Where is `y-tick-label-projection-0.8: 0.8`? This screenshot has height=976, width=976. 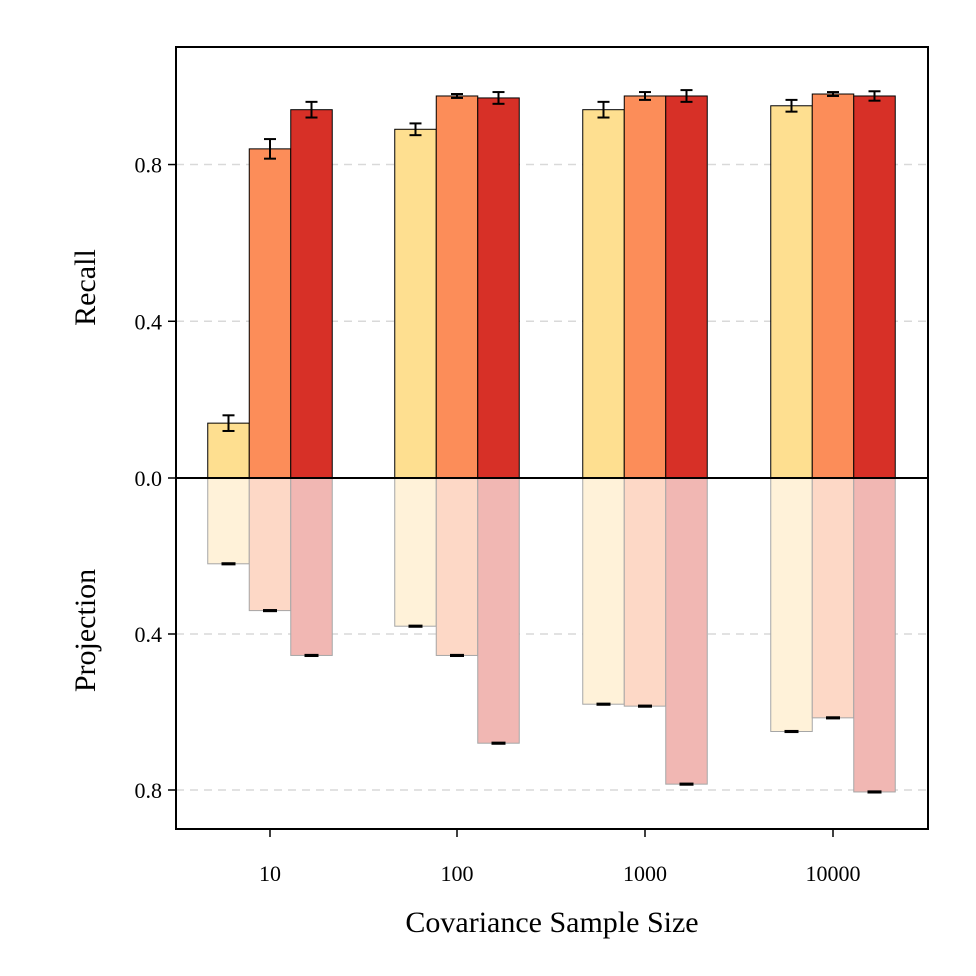 y-tick-label-projection-0.8: 0.8 is located at coordinates (149, 790).